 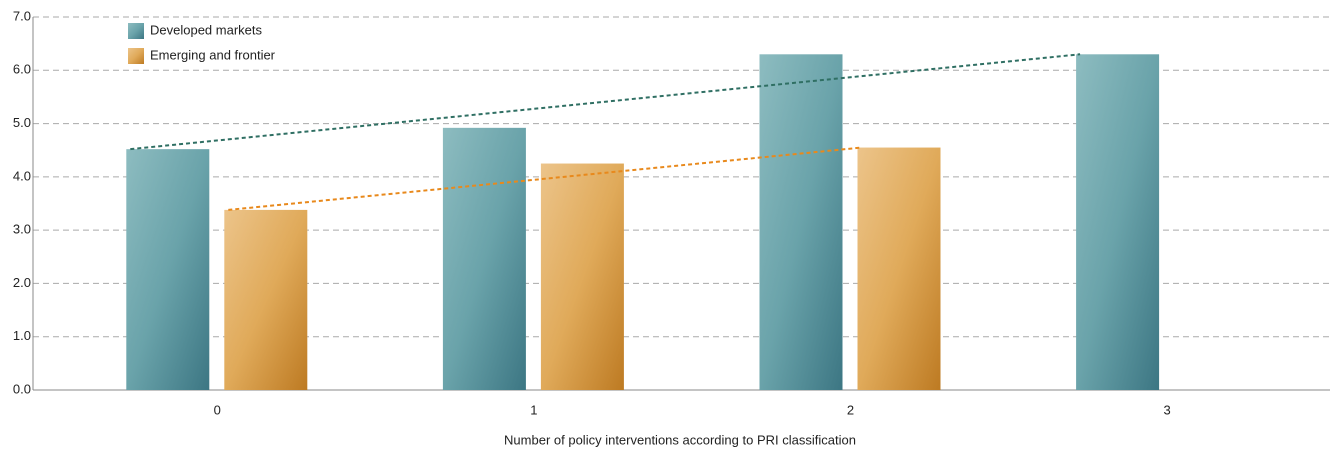 I want to click on trend-line, so click(x=545, y=178).